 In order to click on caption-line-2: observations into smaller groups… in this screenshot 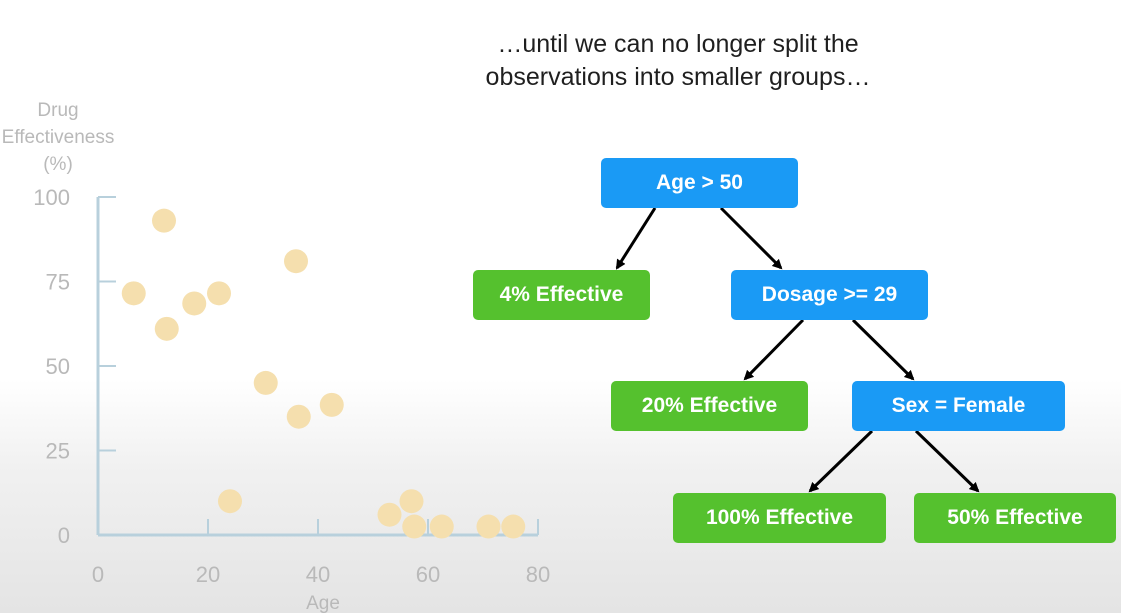, I will do `click(678, 77)`.